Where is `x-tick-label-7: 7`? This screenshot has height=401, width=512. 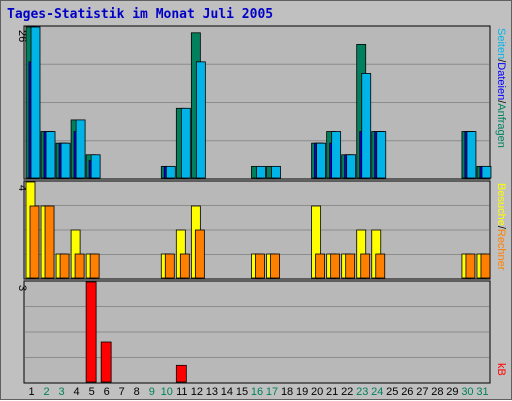
x-tick-label-7: 7 is located at coordinates (122, 392).